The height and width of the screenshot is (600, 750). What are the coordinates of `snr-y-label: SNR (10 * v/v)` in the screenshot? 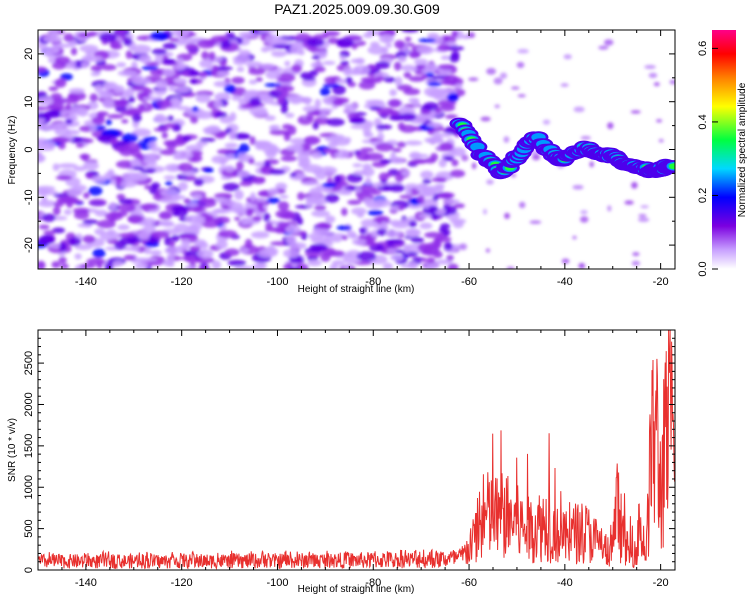 It's located at (12, 450).